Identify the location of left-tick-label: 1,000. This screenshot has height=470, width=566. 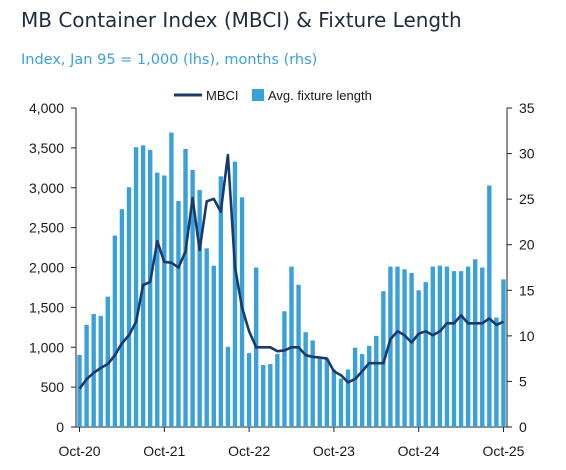
(46, 347).